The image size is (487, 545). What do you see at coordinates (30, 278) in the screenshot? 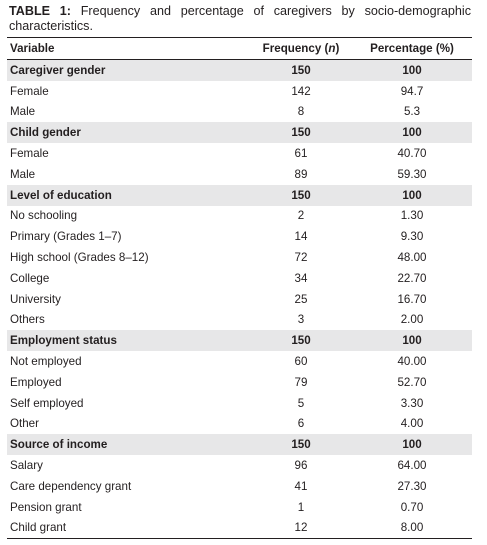
I see `cell-variable: College` at bounding box center [30, 278].